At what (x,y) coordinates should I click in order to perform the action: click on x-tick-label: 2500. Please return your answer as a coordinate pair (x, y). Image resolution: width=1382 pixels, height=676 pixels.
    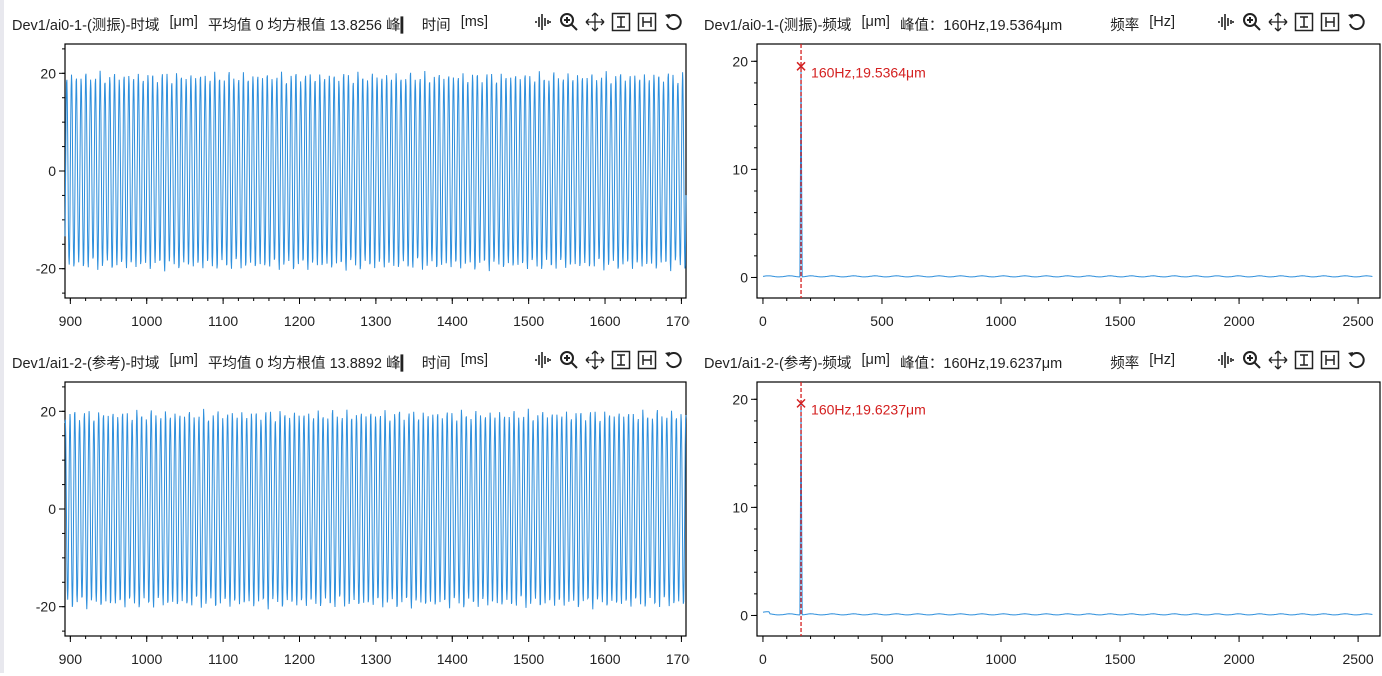
    Looking at the image, I should click on (1358, 659).